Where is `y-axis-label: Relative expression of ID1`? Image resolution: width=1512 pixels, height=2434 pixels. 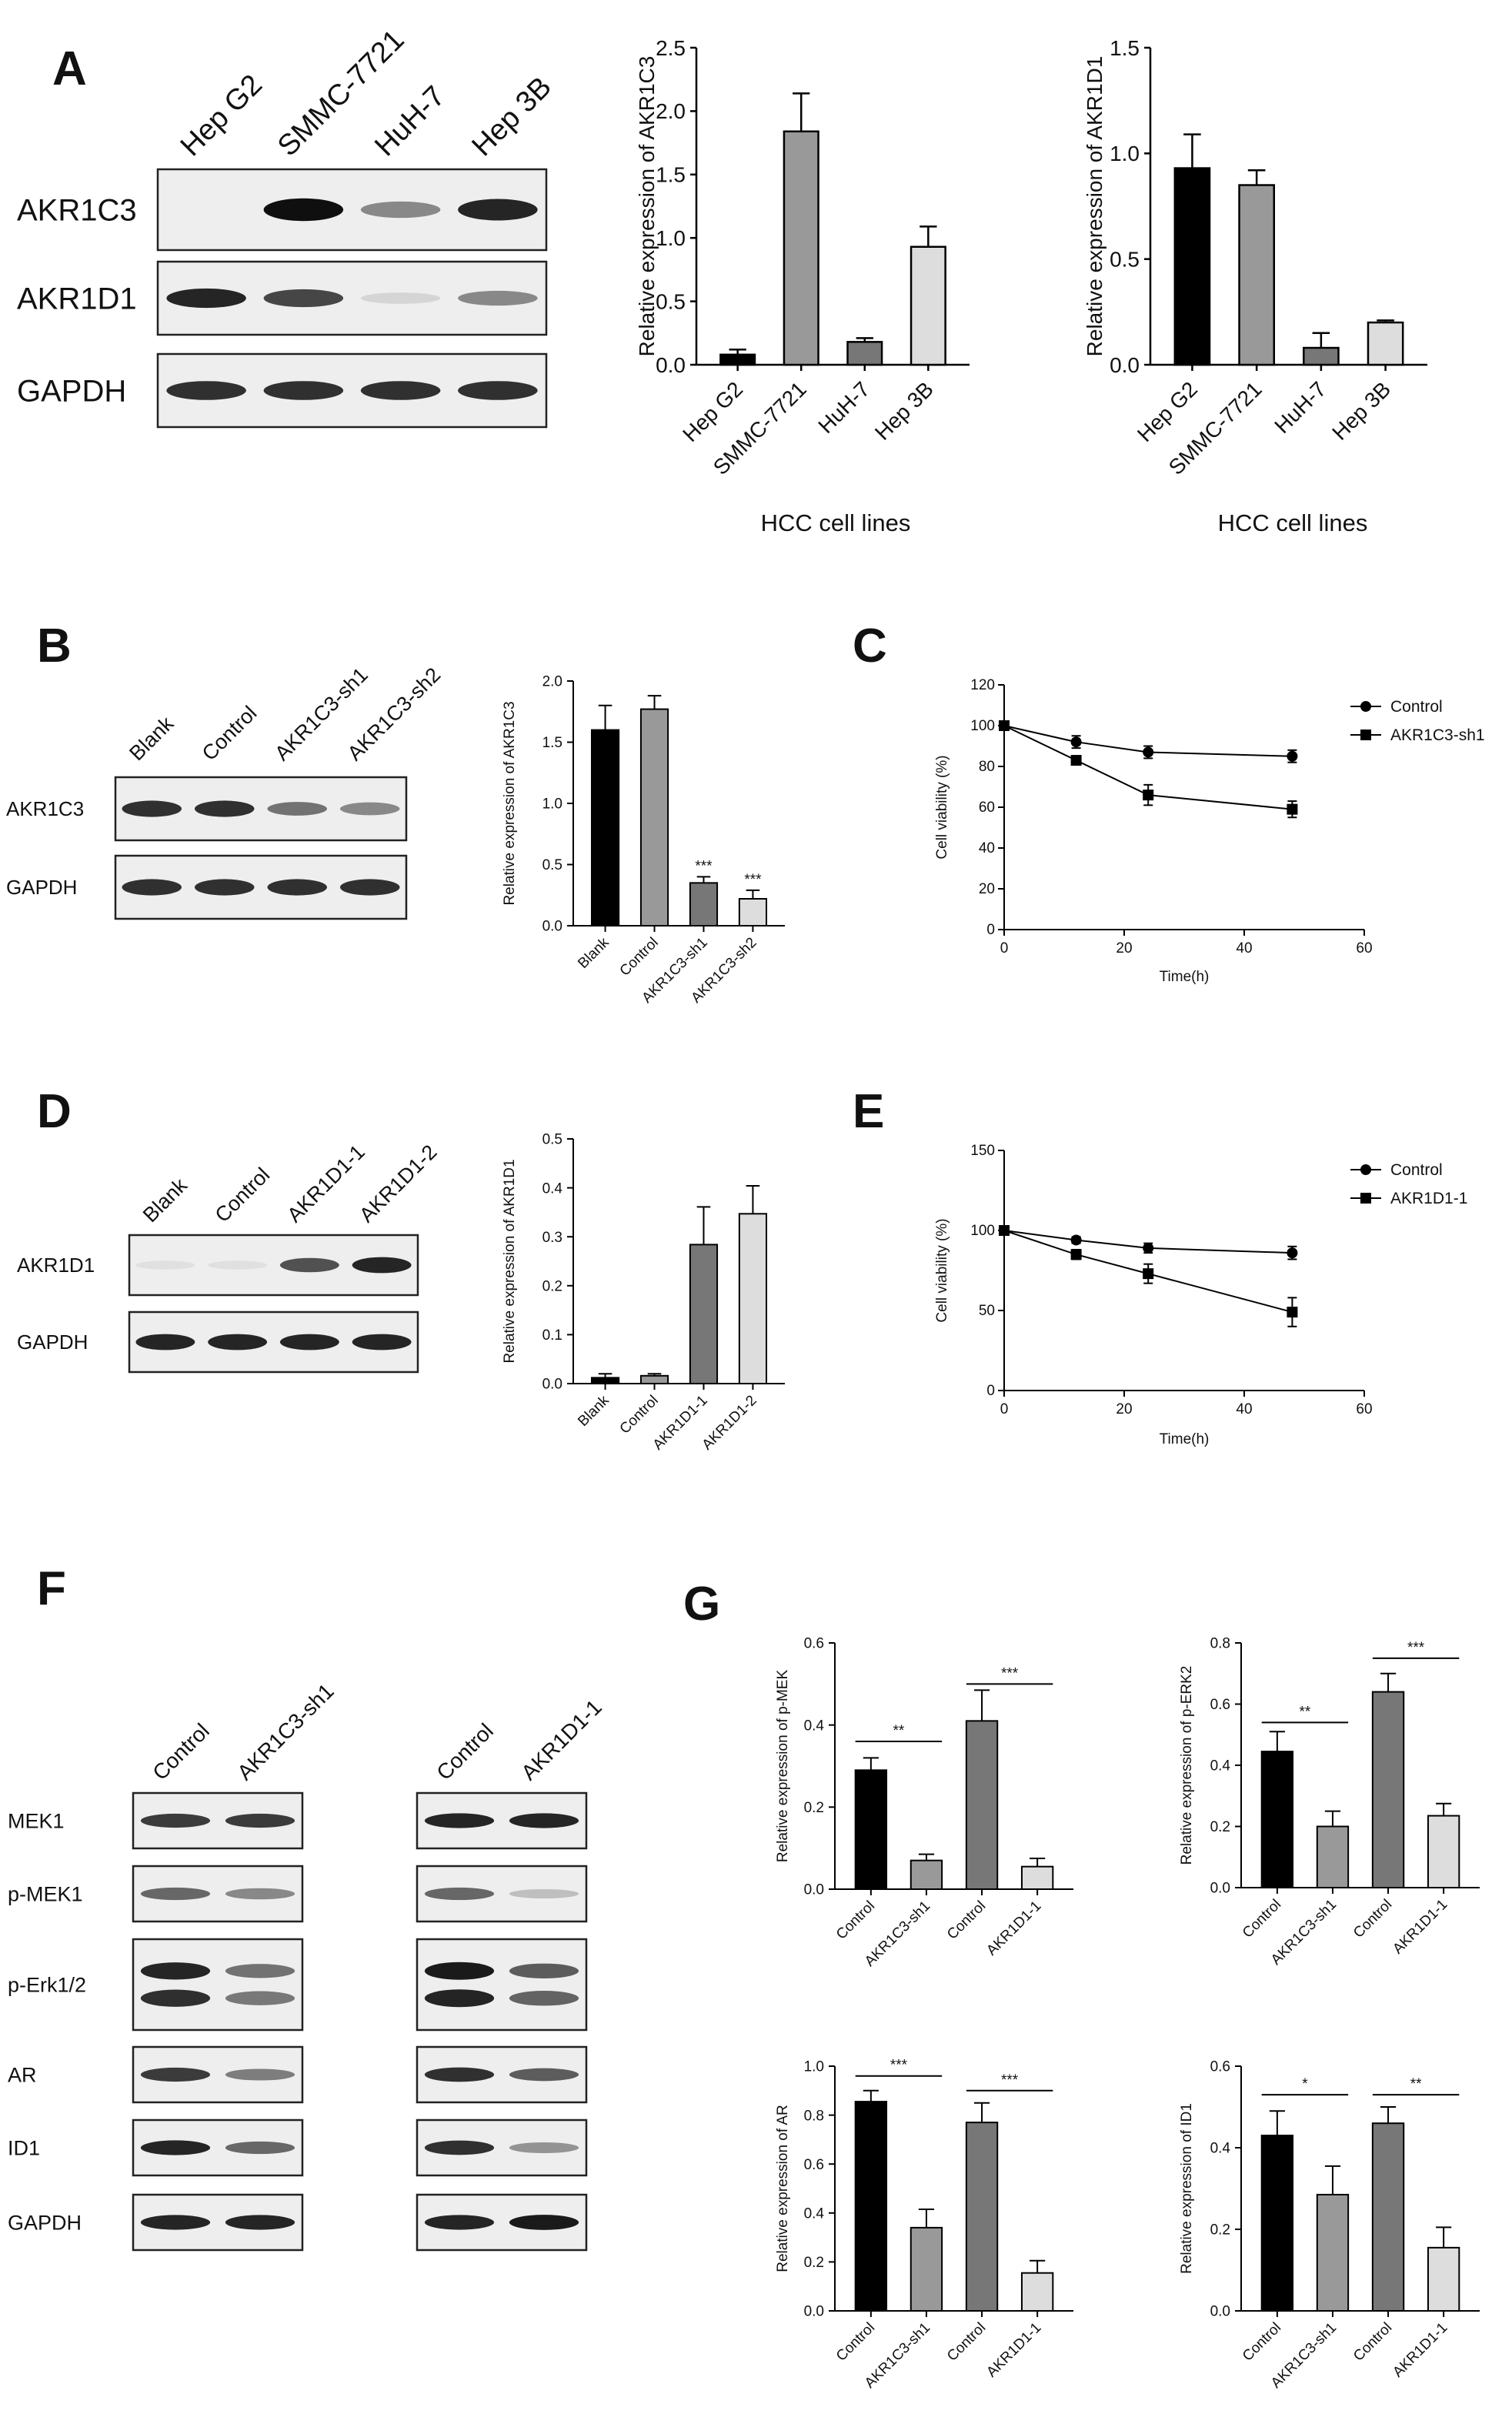 y-axis-label: Relative expression of ID1 is located at coordinates (1187, 2188).